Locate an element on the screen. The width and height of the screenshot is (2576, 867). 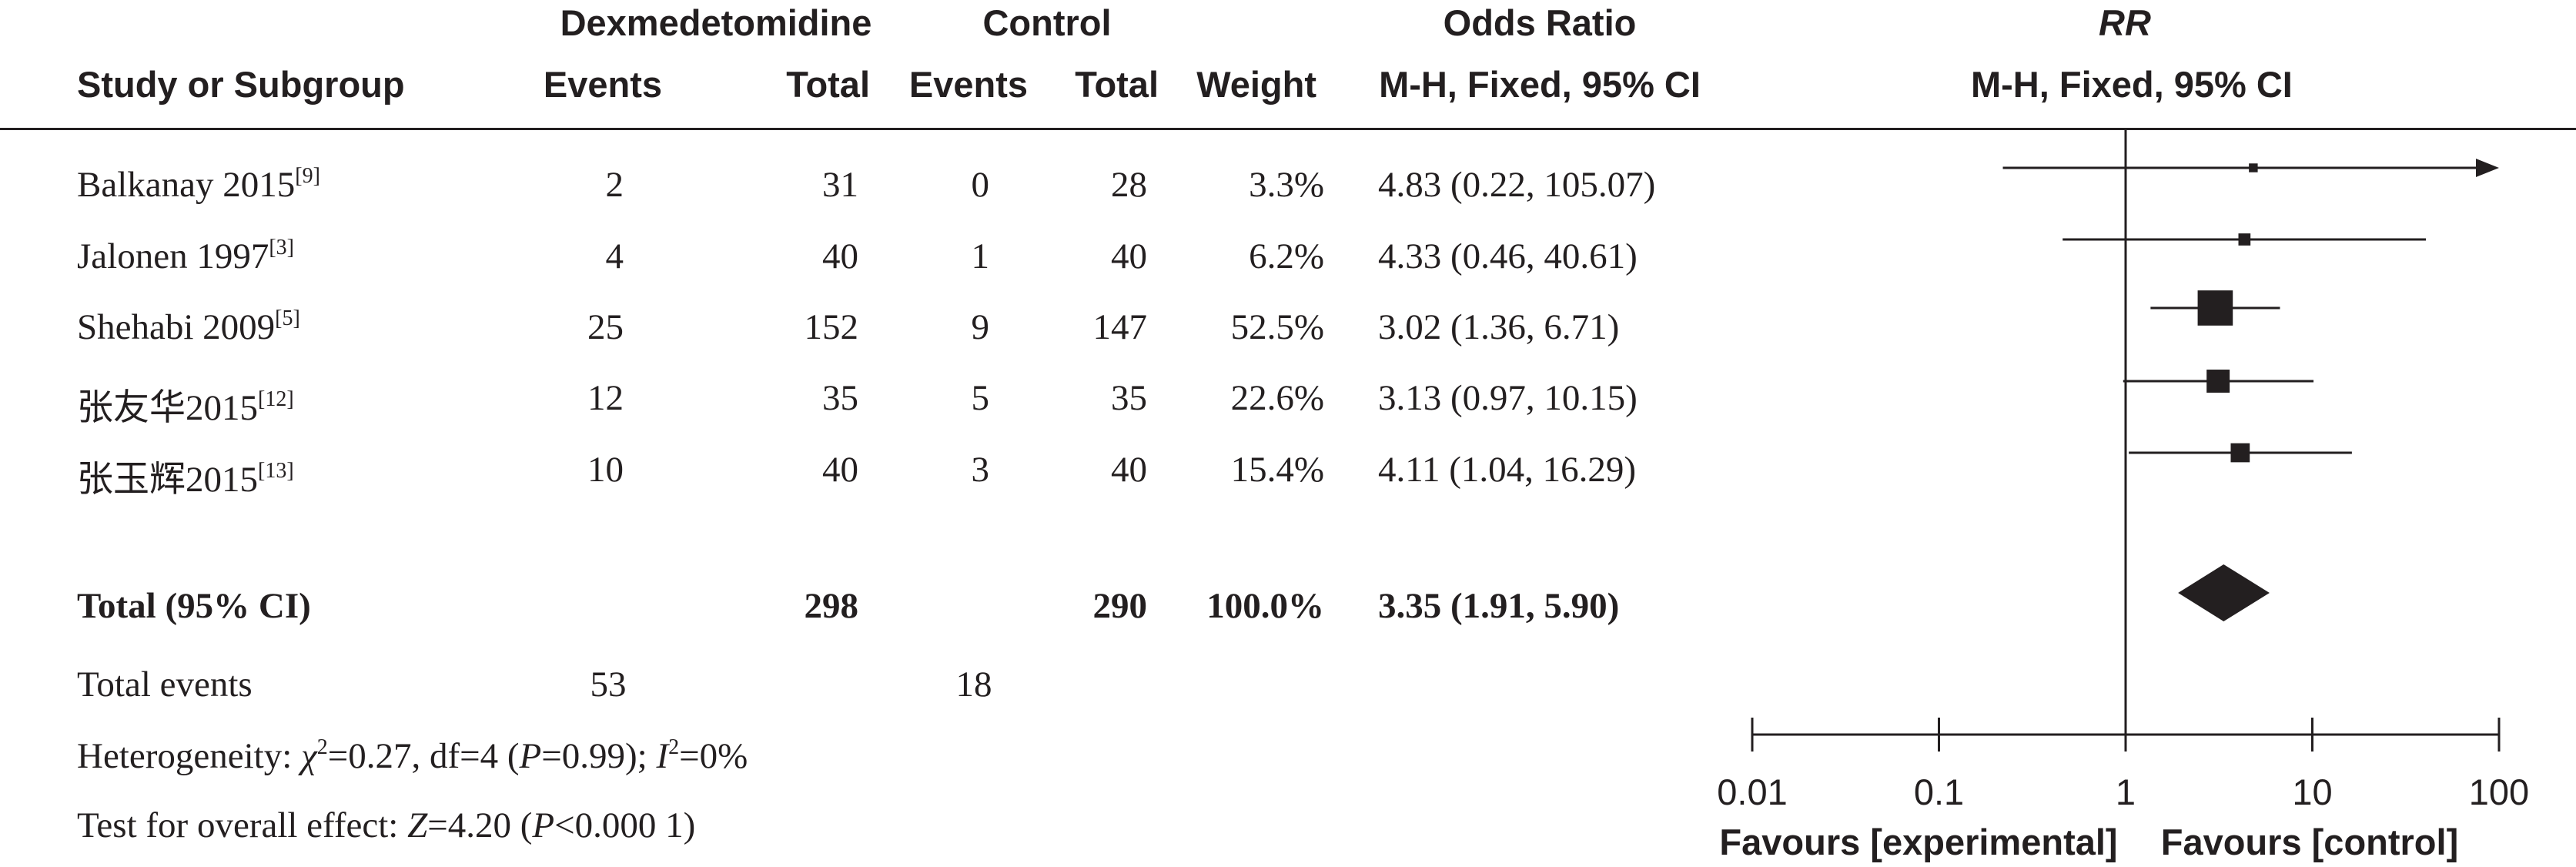
header-events-ctrl: Events is located at coordinates (968, 85).